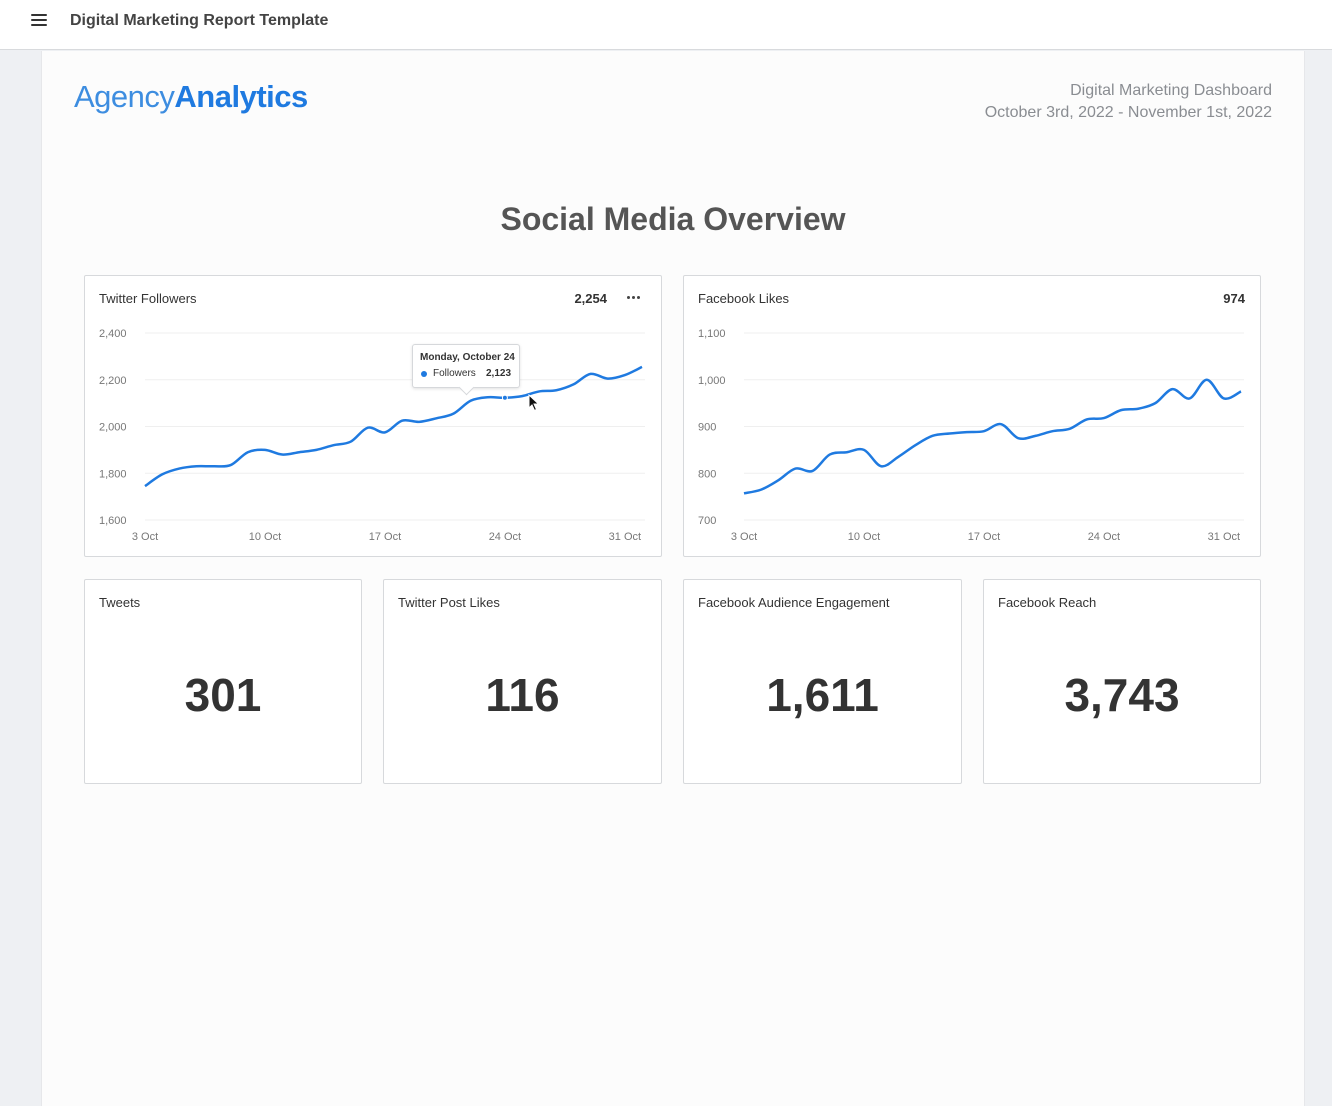  Describe the element at coordinates (744, 298) in the screenshot. I see `card-title: Facebook Likes` at that location.